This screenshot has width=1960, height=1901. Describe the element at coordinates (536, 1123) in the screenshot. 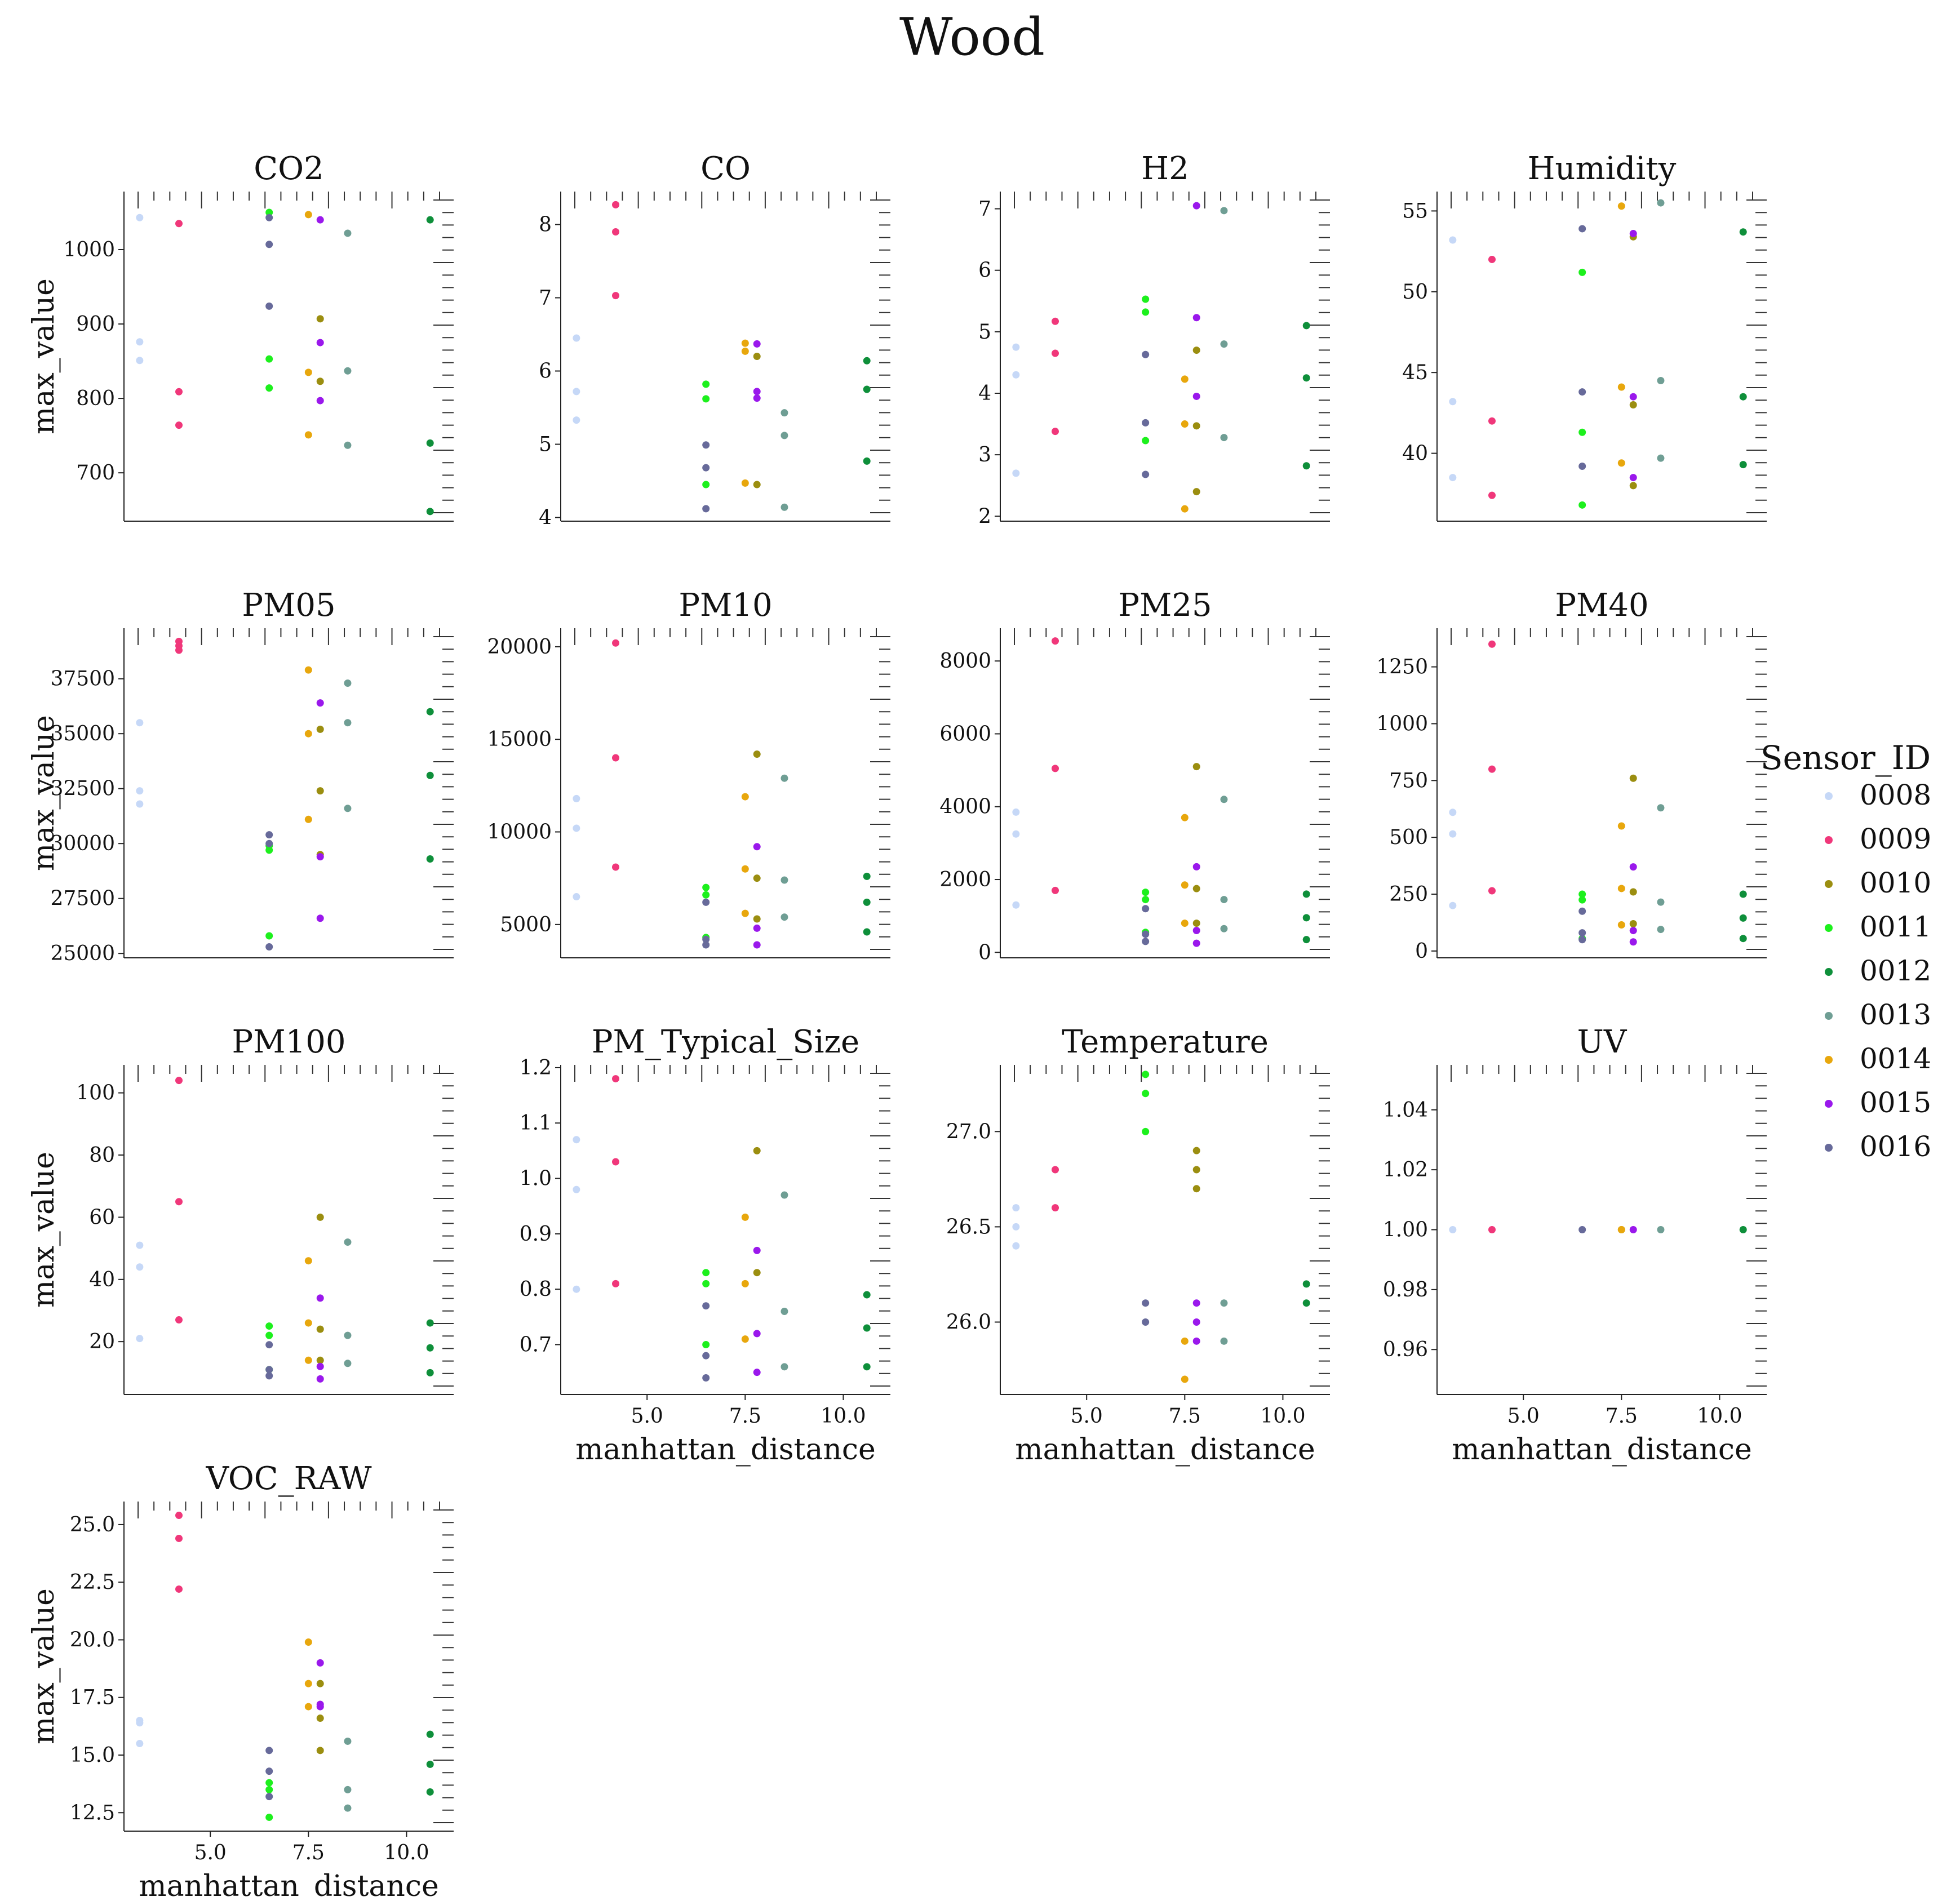

I see `y-tick-label: 1.1` at that location.